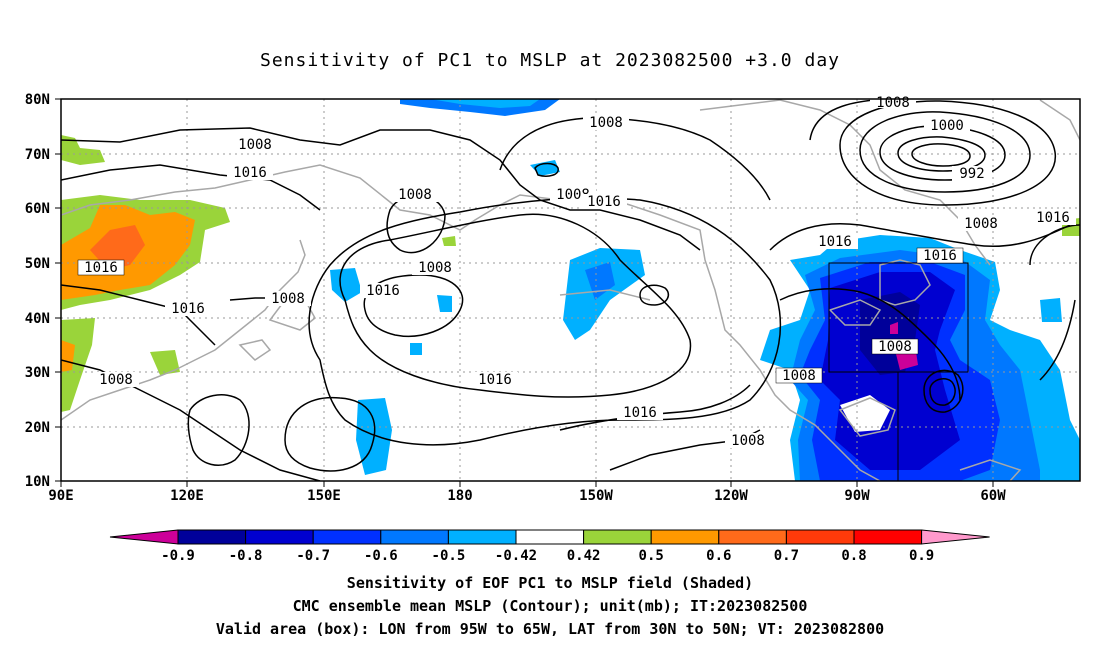  I want to click on shade-orange-asia-south, so click(68, 356).